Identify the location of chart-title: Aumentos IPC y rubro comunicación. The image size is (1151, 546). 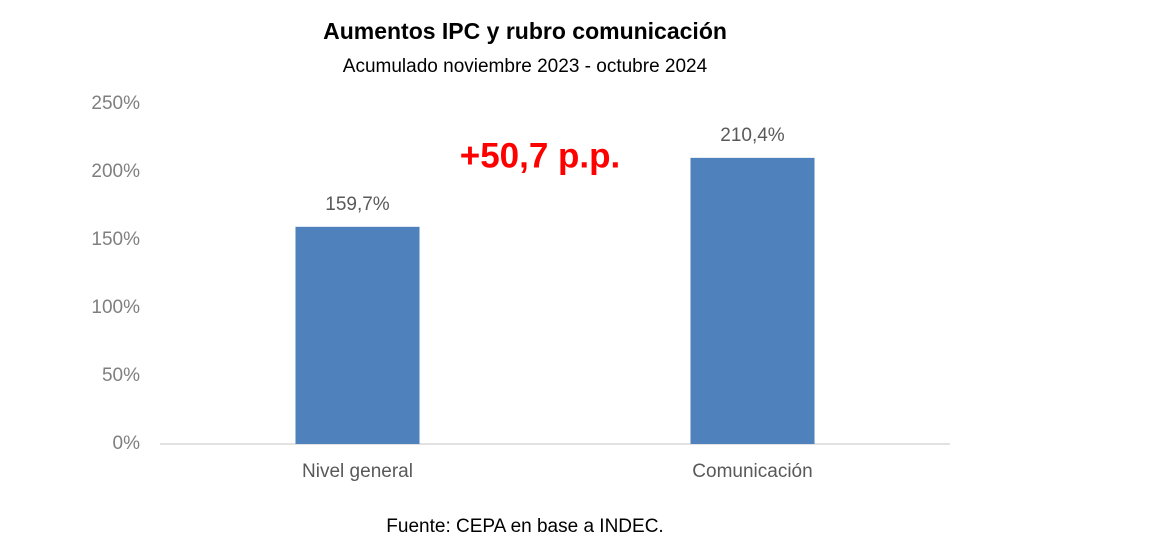
(525, 31).